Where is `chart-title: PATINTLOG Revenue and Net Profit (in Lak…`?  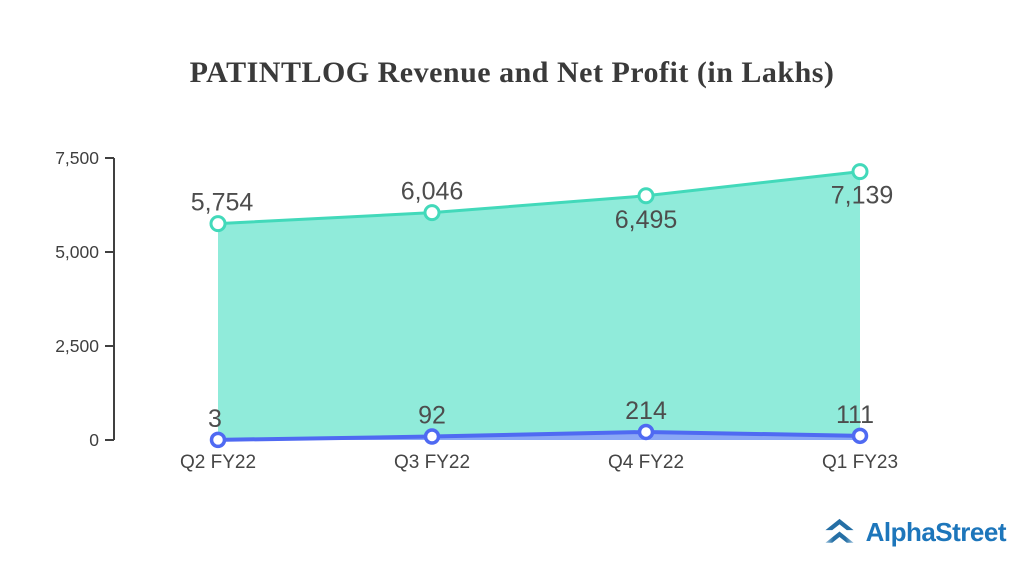
chart-title: PATINTLOG Revenue and Net Profit (in Lak… is located at coordinates (512, 72).